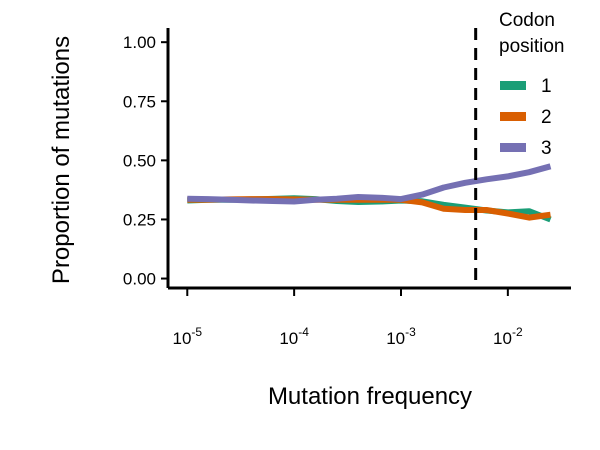 The height and width of the screenshot is (450, 600). I want to click on legend-label-3: 3, so click(546, 148).